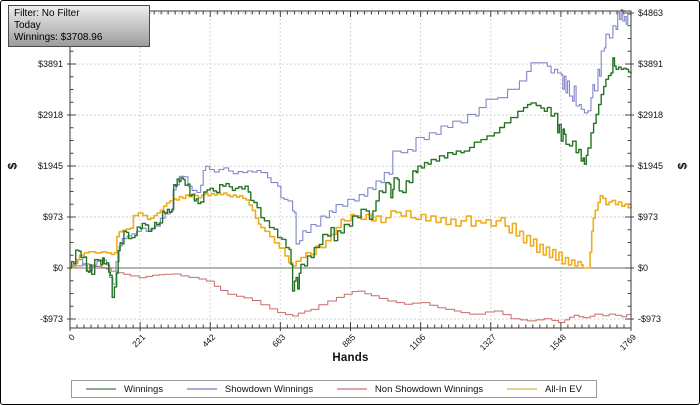 This screenshot has height=405, width=700. I want to click on y-tick-label-left: $973, so click(52, 217).